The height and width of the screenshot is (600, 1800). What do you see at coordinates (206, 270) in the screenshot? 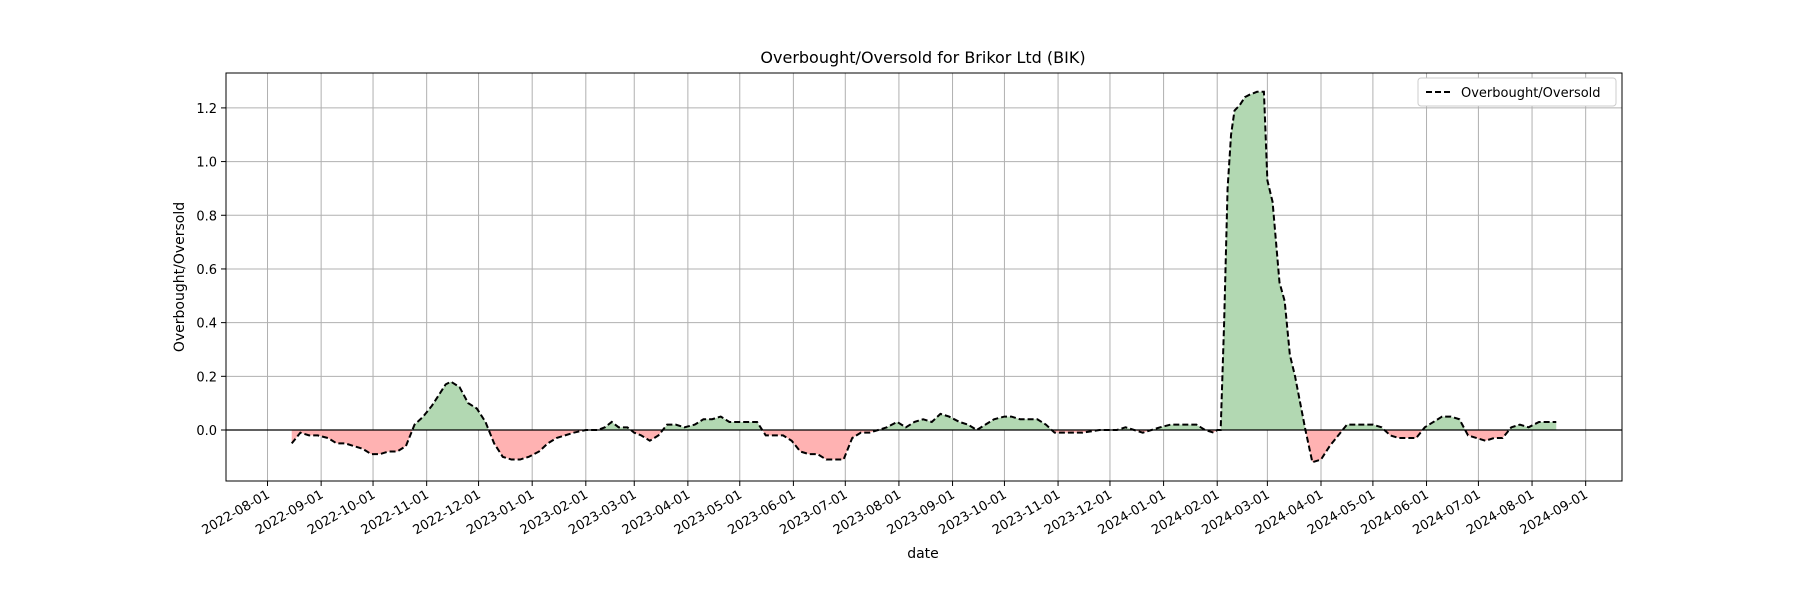
I see `y-tick-label: 0.6` at bounding box center [206, 270].